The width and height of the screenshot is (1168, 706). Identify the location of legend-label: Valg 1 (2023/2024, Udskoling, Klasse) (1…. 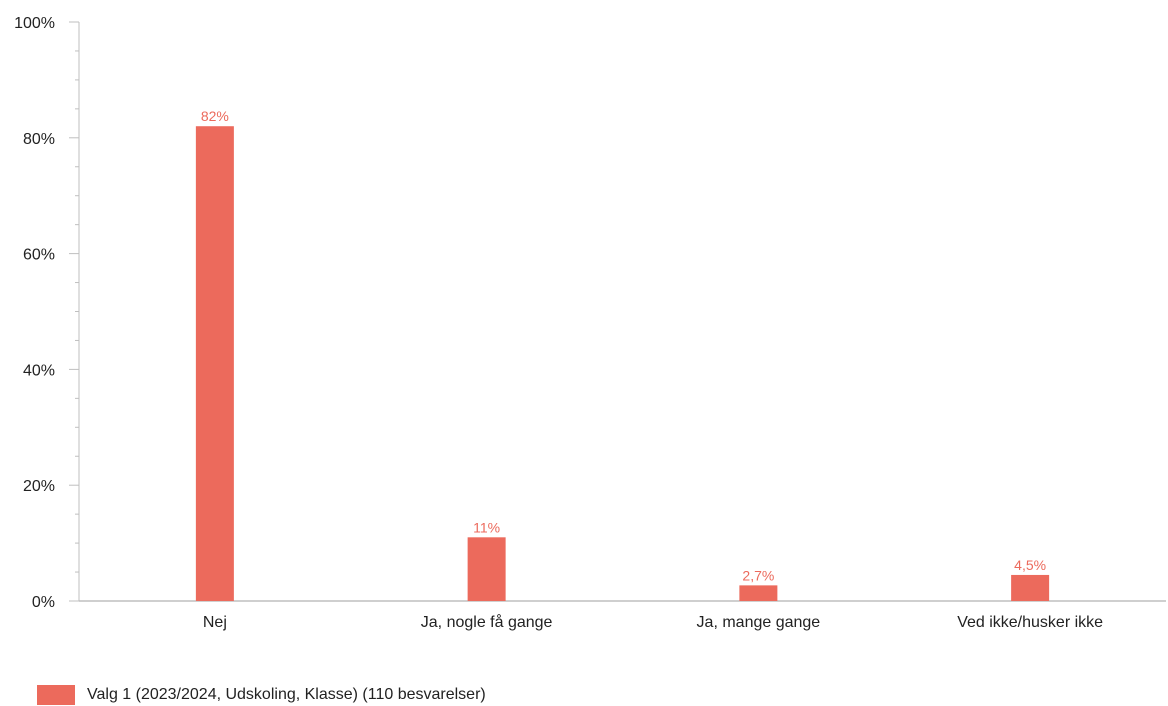
(286, 694).